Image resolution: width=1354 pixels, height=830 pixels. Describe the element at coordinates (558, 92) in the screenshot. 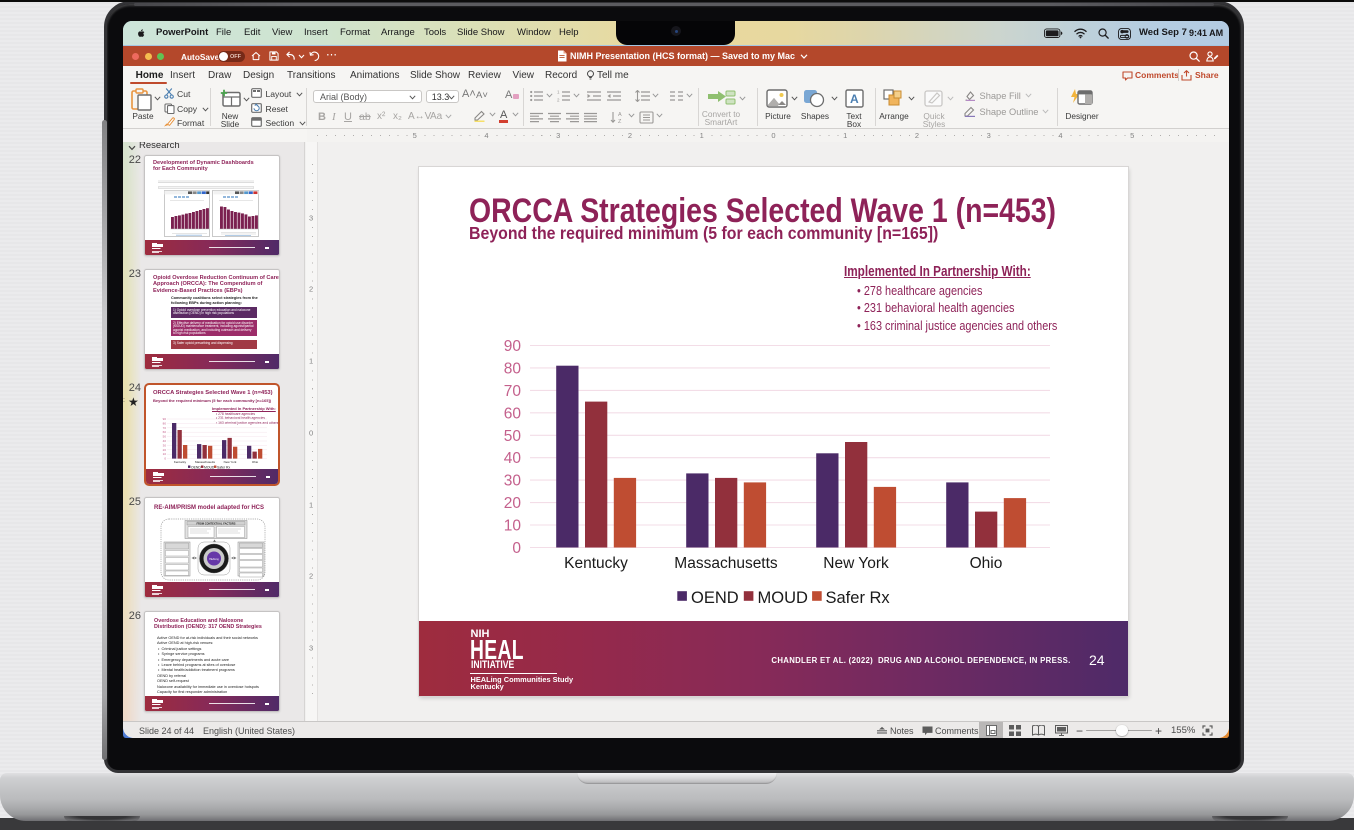

I see `svg-text: 1` at that location.